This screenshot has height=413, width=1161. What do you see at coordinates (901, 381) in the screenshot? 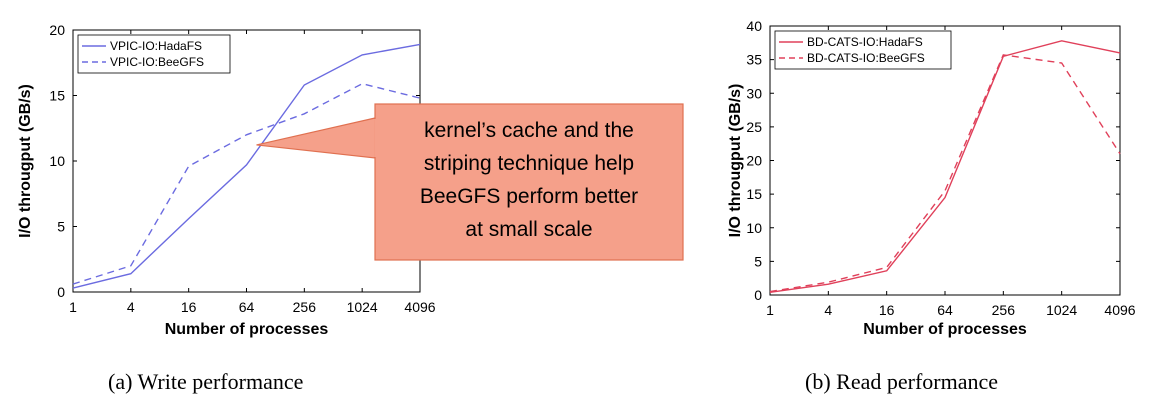
I see `figure-caption: (b) Read performance` at bounding box center [901, 381].